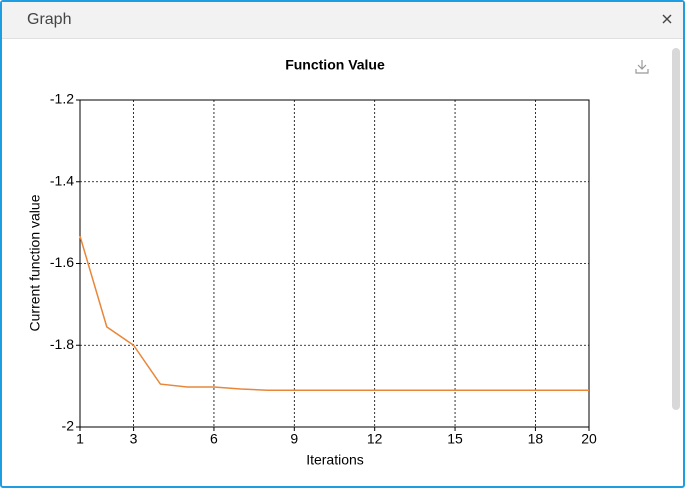 This screenshot has height=488, width=685. What do you see at coordinates (214, 439) in the screenshot?
I see `x-tick-label: 6` at bounding box center [214, 439].